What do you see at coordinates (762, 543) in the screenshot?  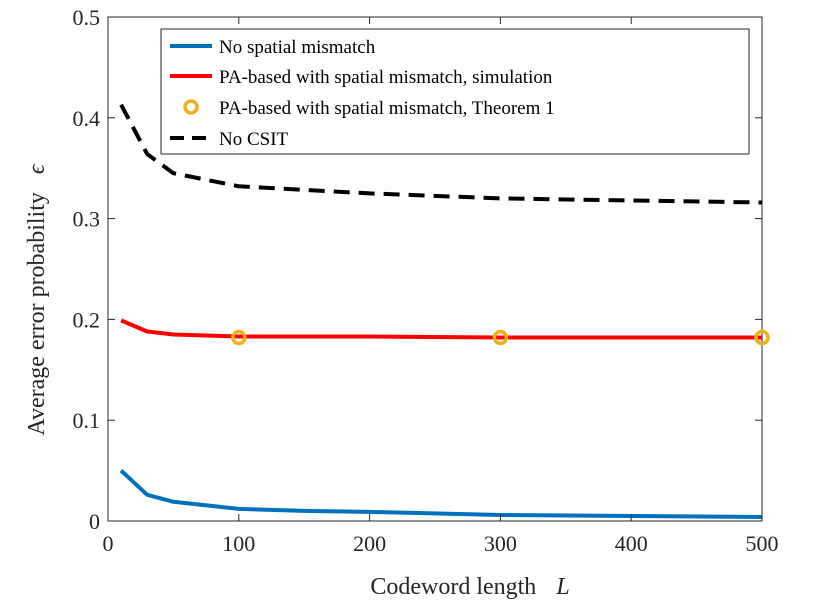 I see `x-tick-label: 500` at bounding box center [762, 543].